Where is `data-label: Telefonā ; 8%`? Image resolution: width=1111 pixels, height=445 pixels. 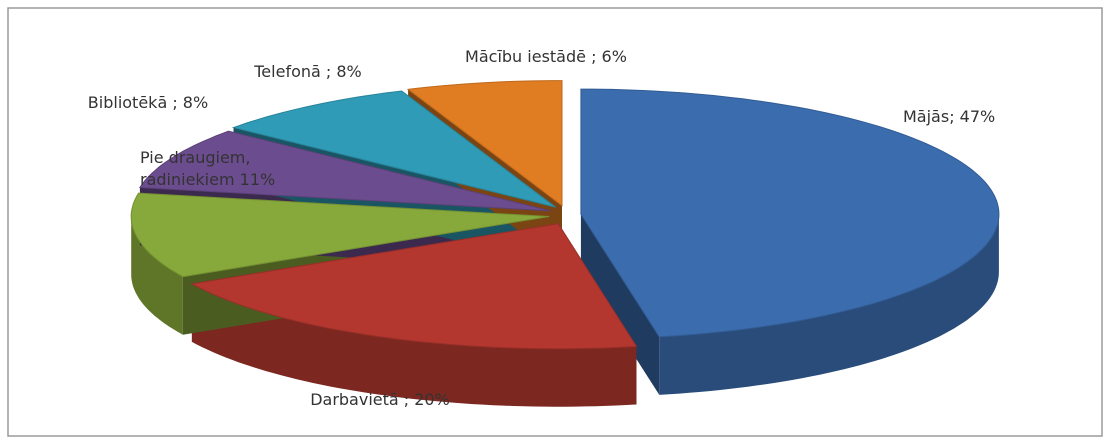
data-label: Telefonā ; 8% is located at coordinates (307, 71).